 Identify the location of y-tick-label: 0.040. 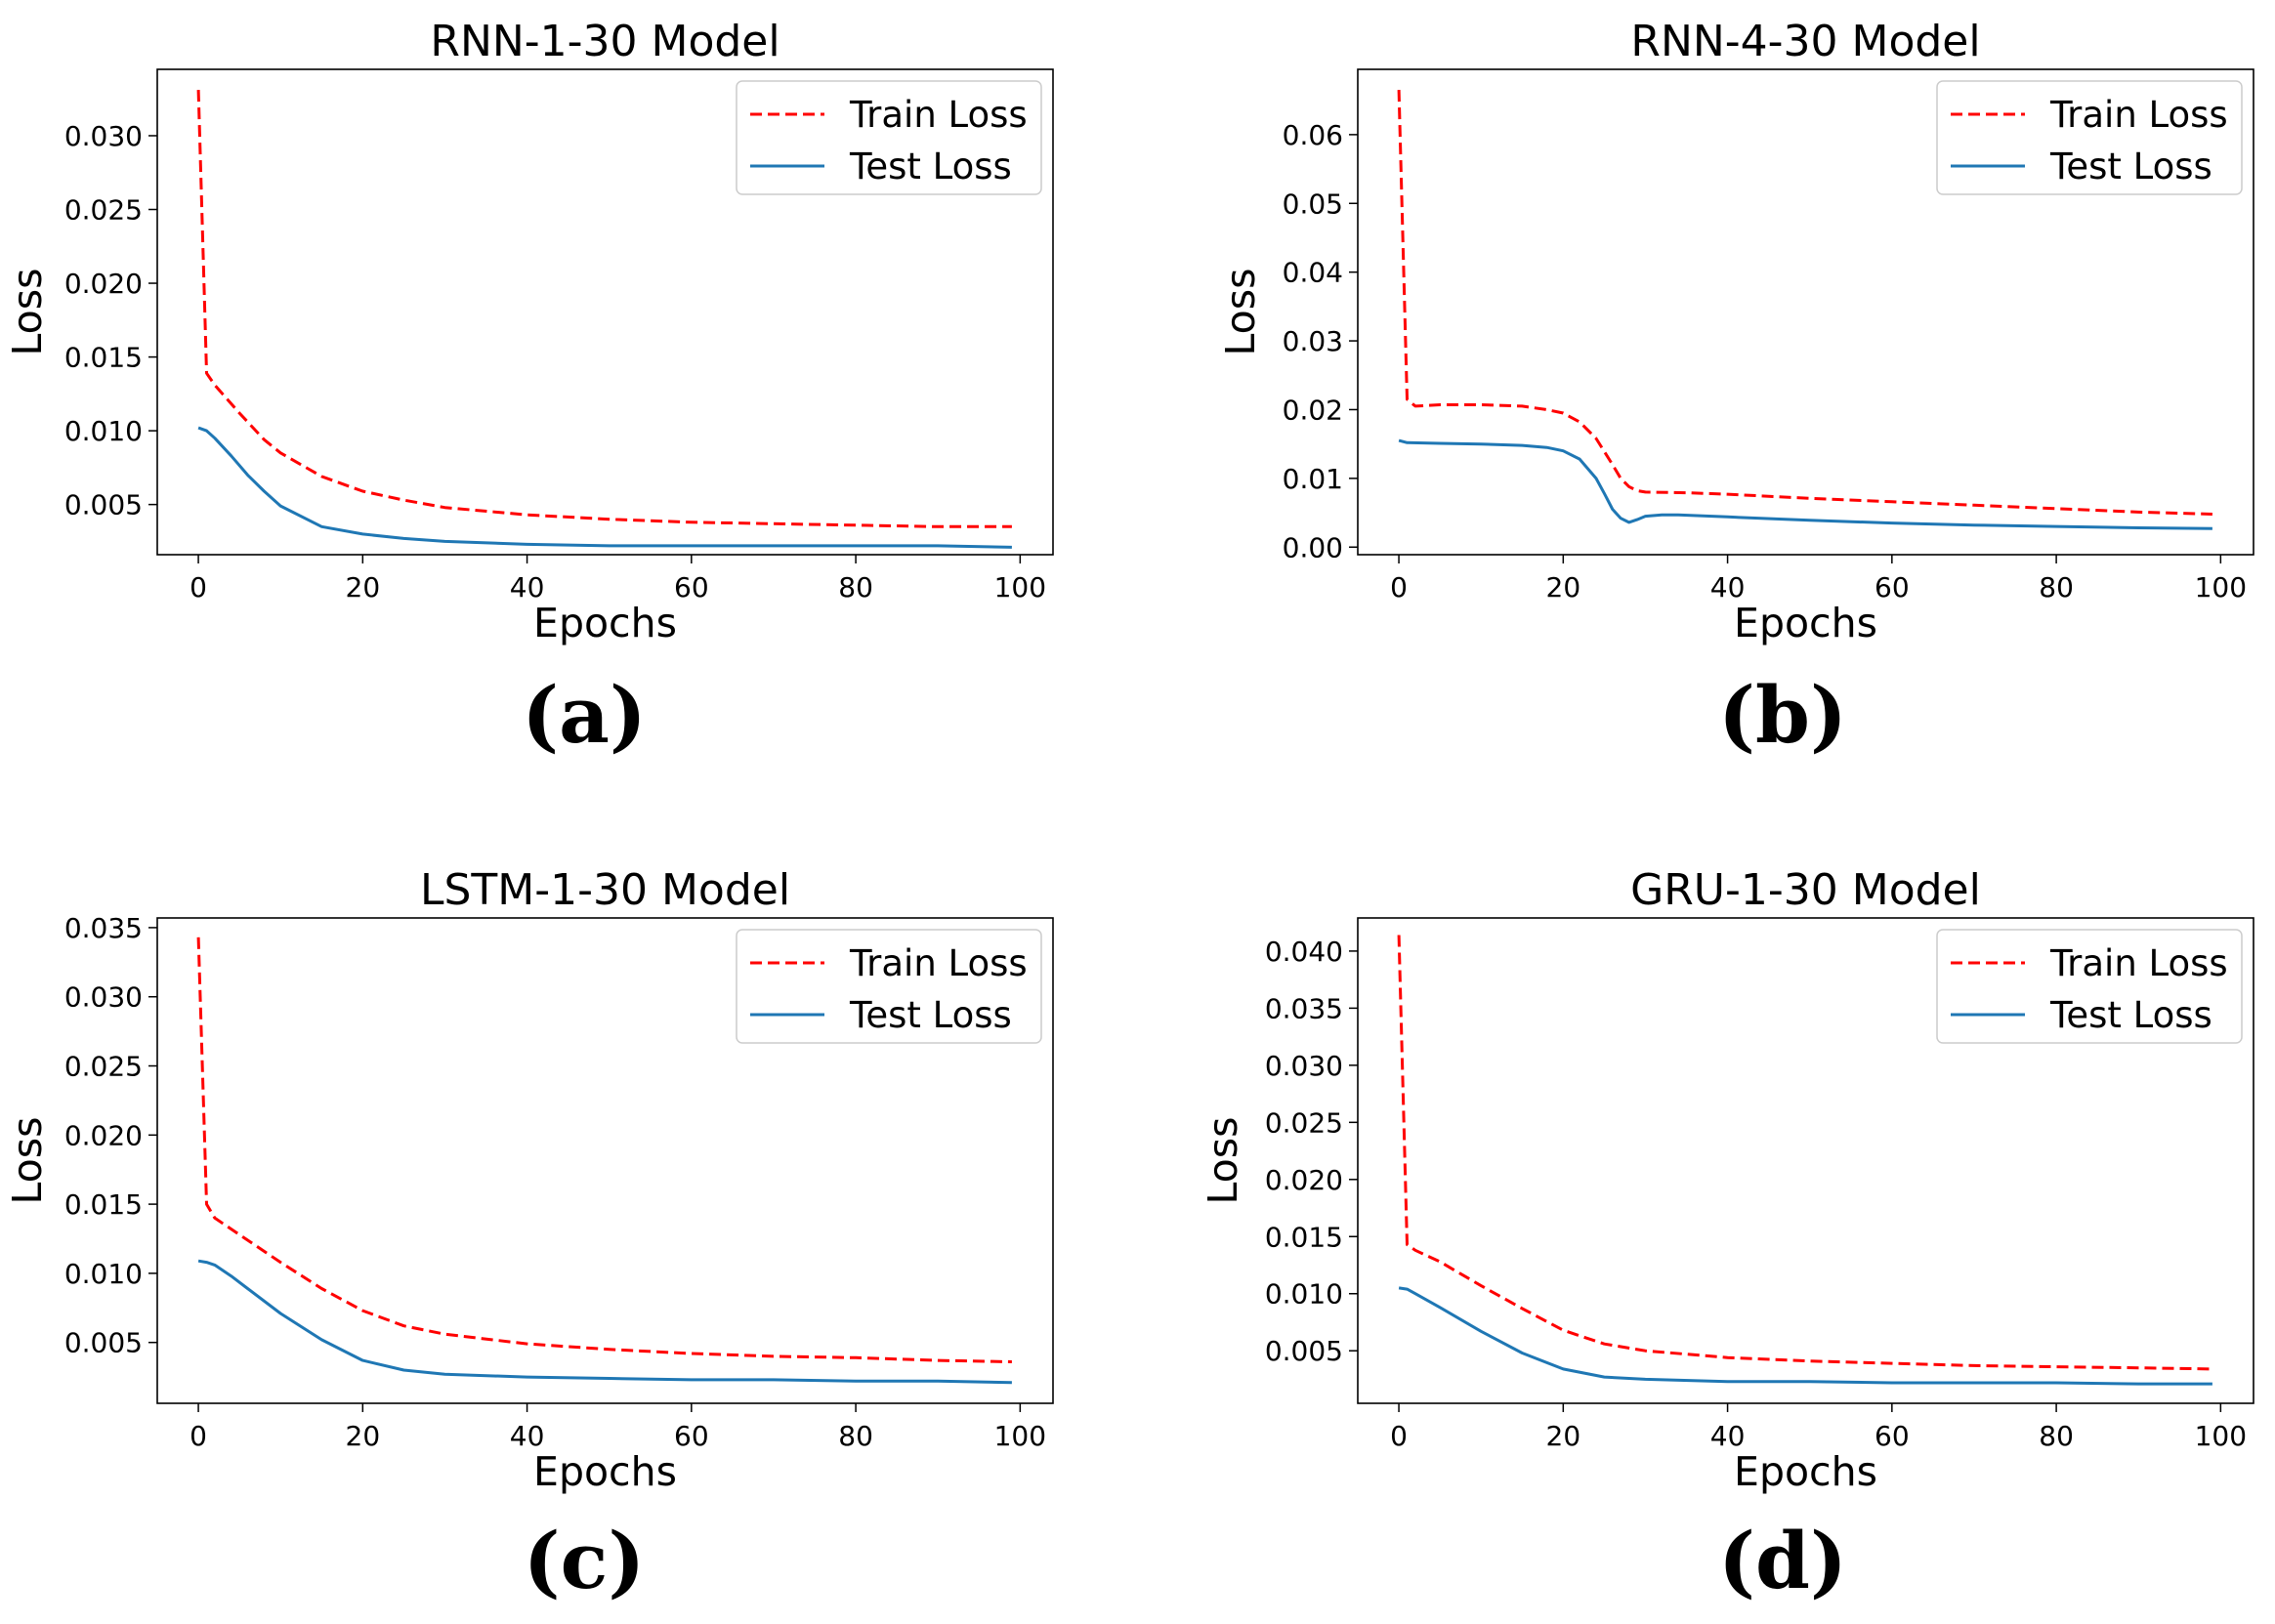
(1304, 952).